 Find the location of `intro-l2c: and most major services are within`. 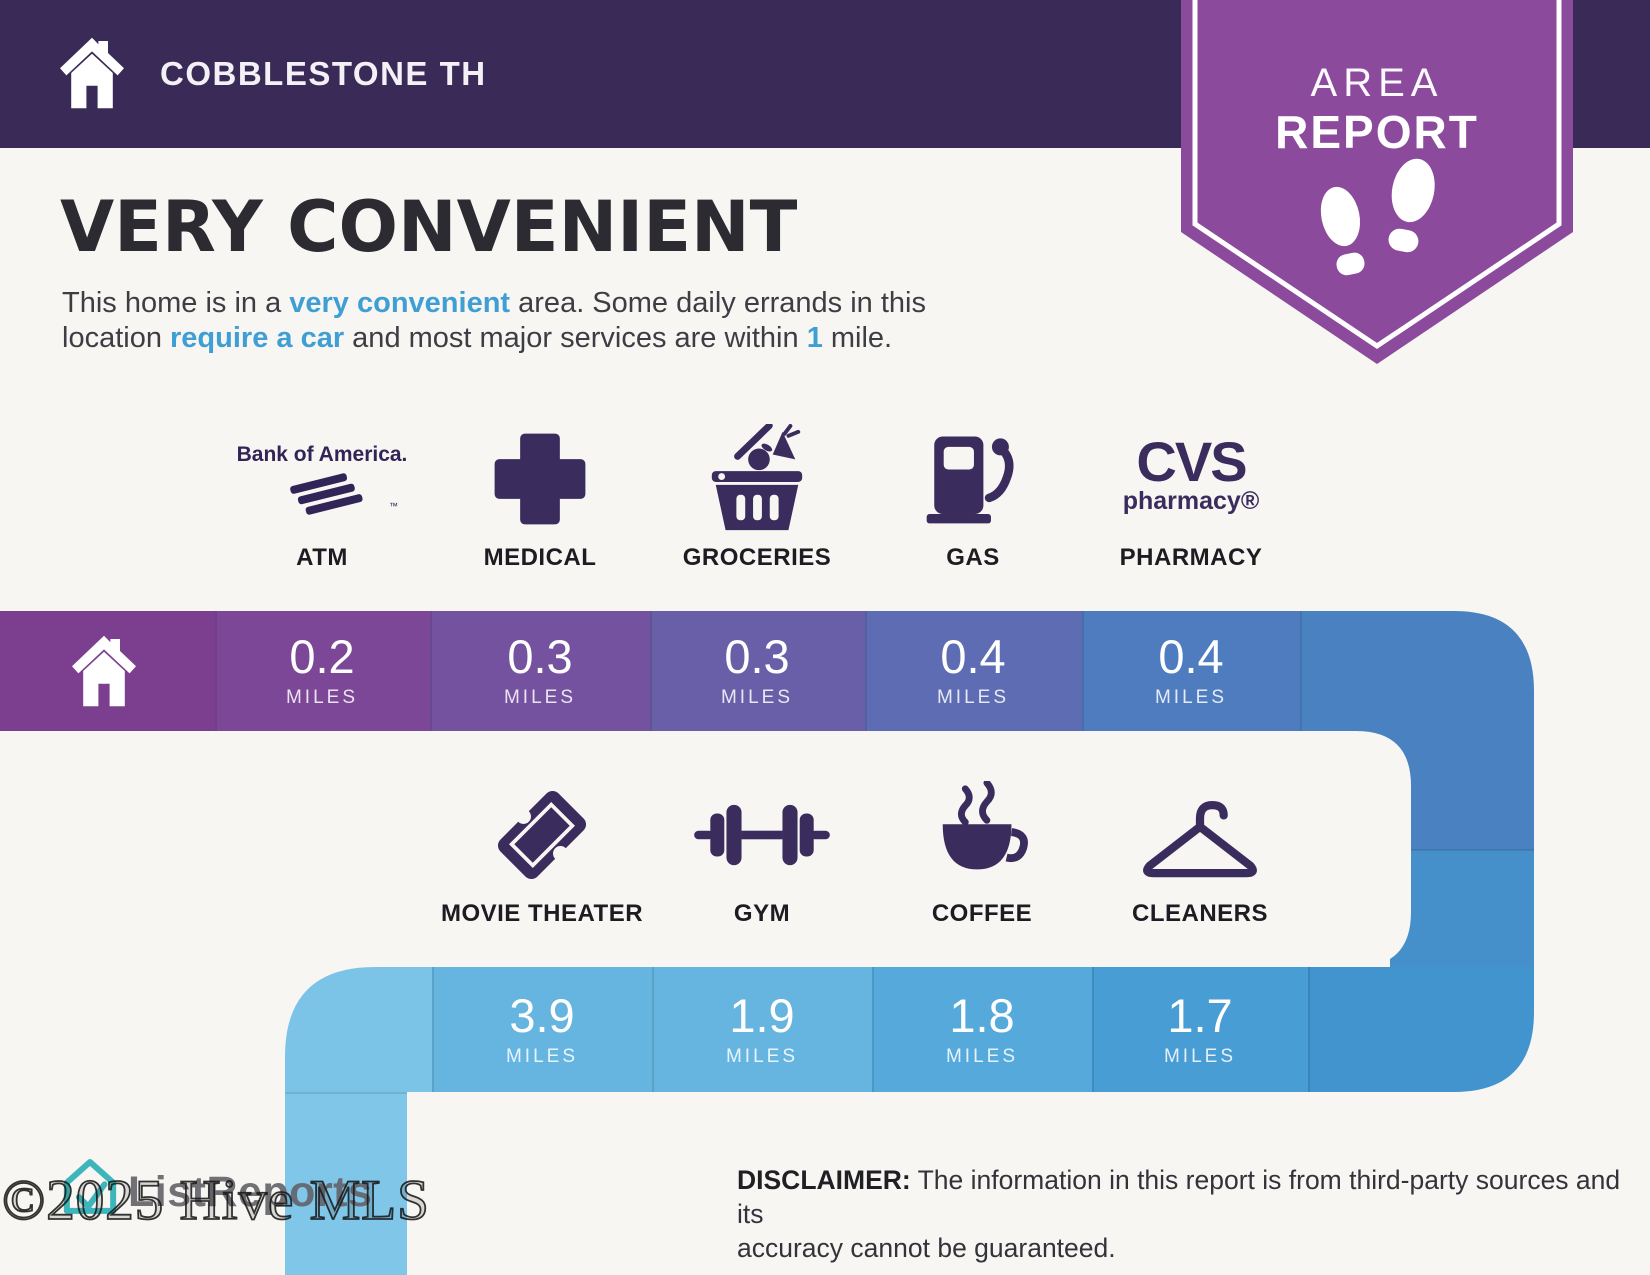

intro-l2c: and most major services are within is located at coordinates (575, 338).